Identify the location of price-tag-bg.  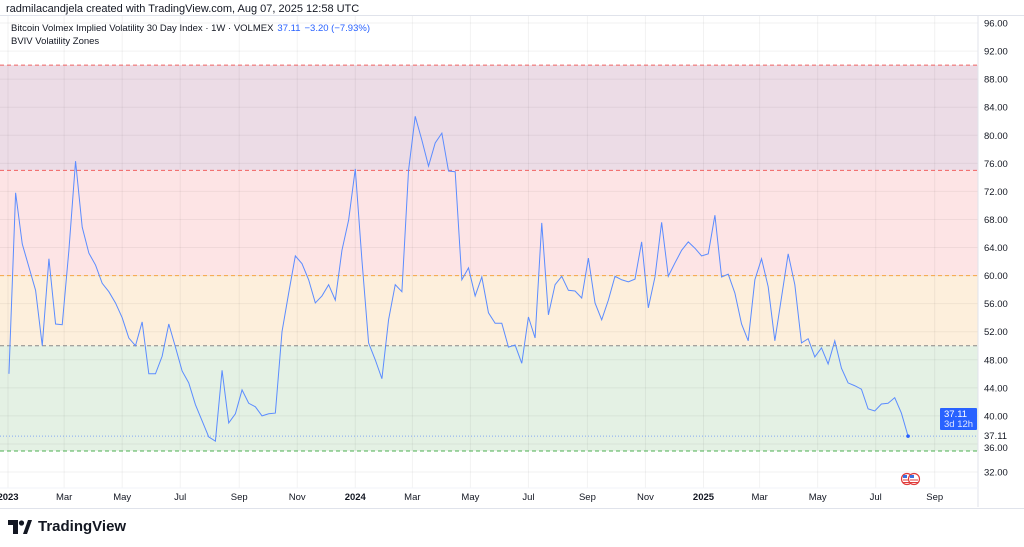
(958, 419).